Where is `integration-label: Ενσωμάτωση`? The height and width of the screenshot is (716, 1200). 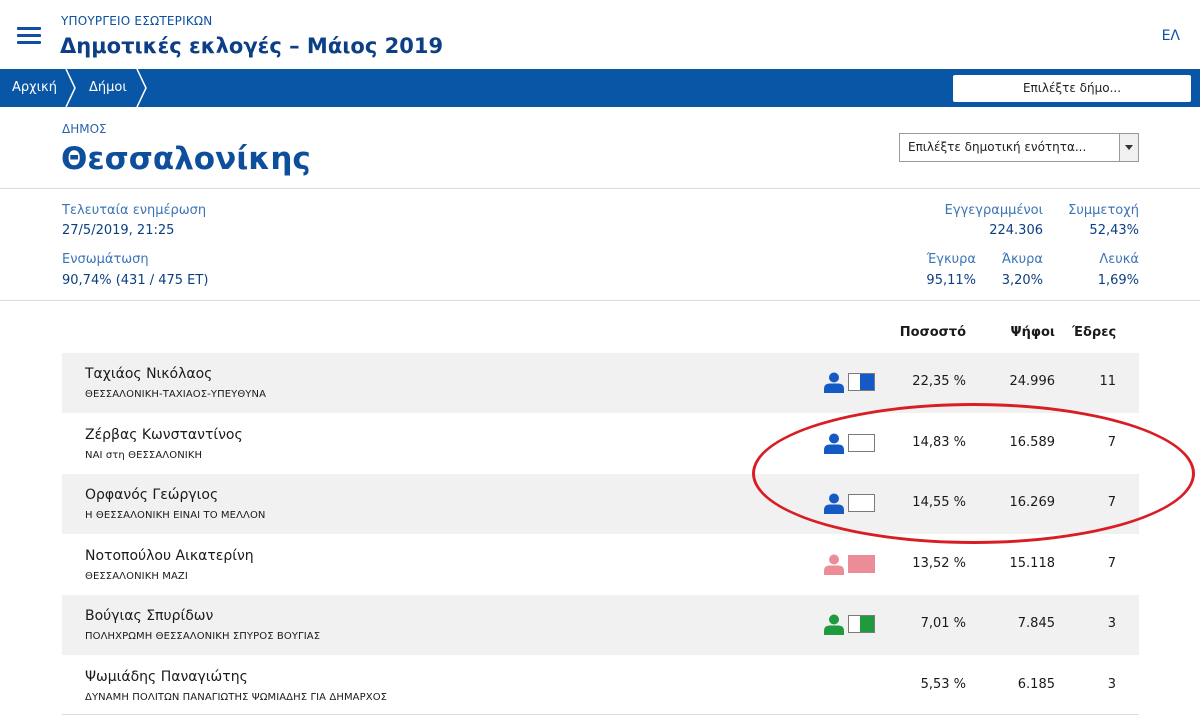 integration-label: Ενσωμάτωση is located at coordinates (105, 259).